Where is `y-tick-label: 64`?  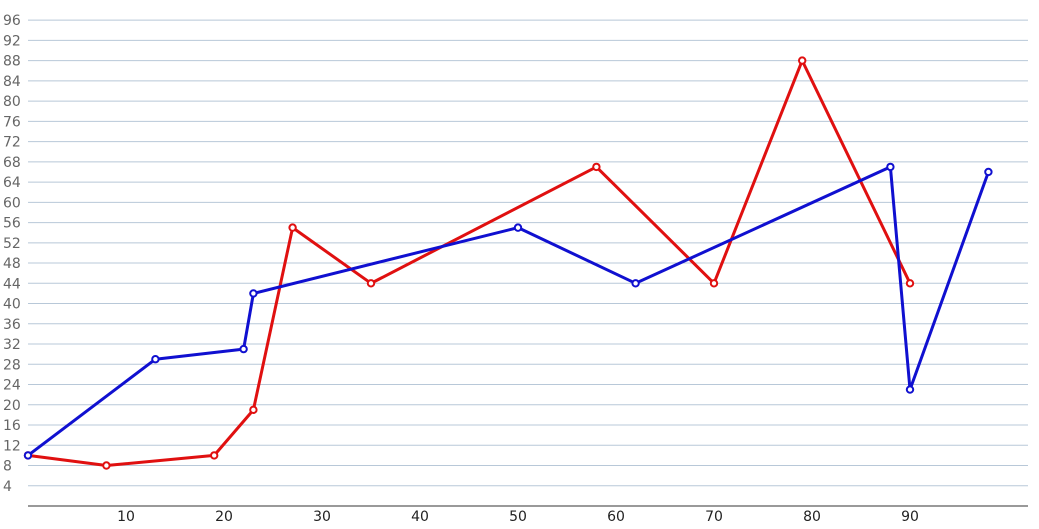 y-tick-label: 64 is located at coordinates (12, 183).